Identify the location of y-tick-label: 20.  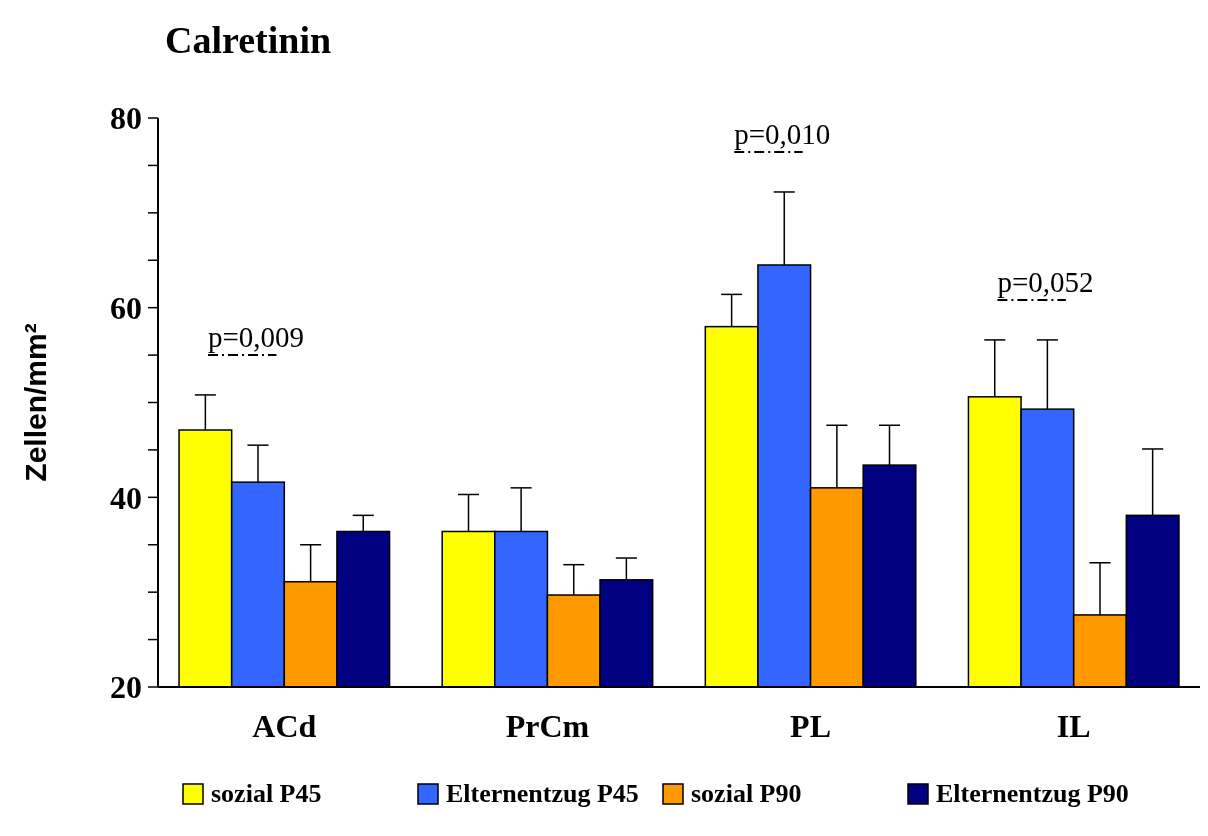
(126, 687).